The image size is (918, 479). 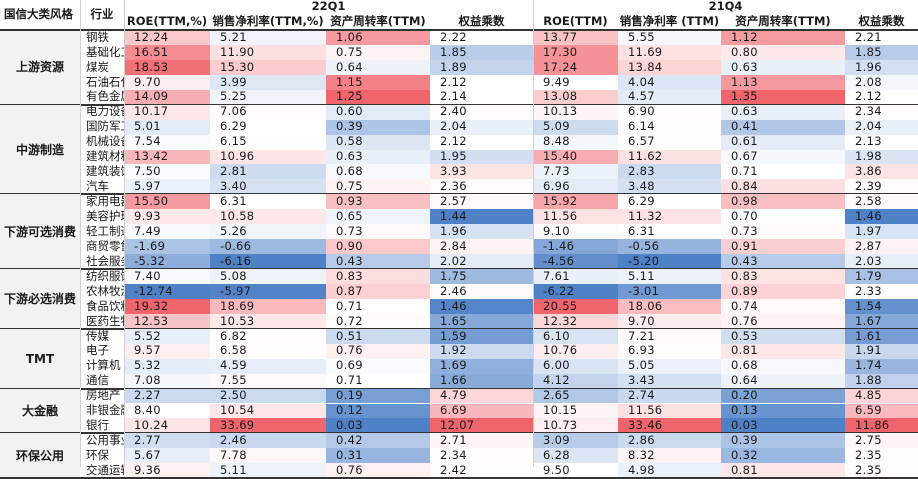 I want to click on metric-value-21q4: 20.55, so click(x=575, y=306).